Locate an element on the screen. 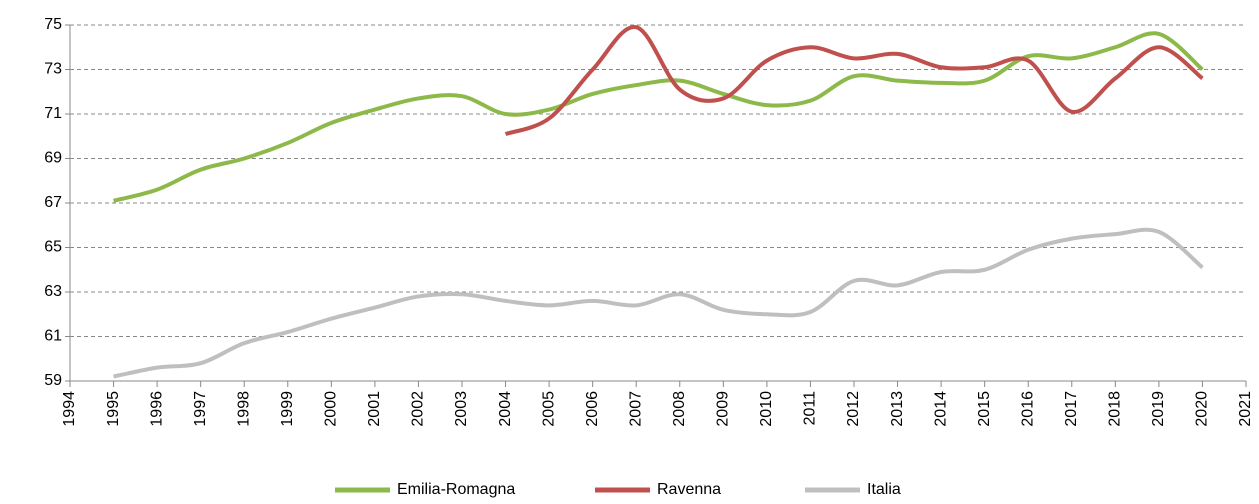  x-tick-label: 2019 is located at coordinates (1158, 409).